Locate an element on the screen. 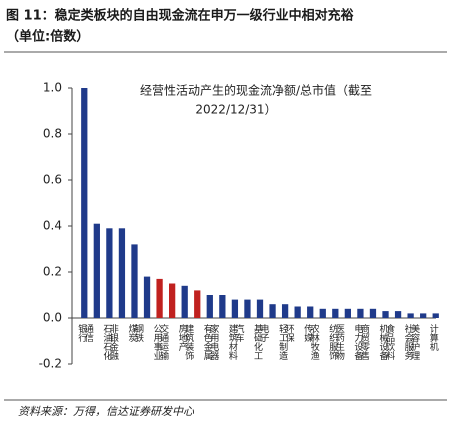 The width and height of the screenshot is (451, 433). y-tick-label: 0.8 is located at coordinates (52, 134).